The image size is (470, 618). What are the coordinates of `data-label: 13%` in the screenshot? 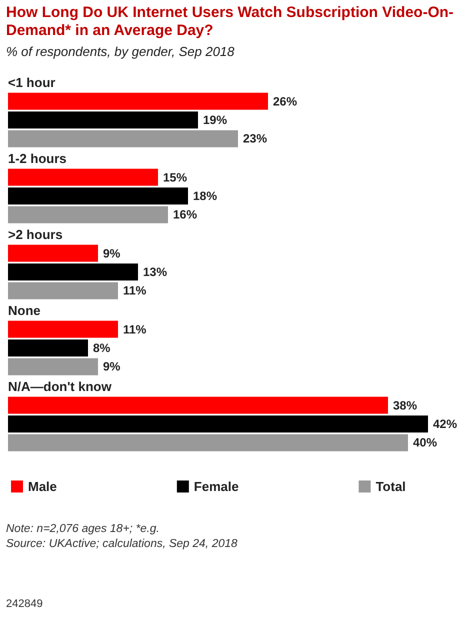 It's located at (155, 272).